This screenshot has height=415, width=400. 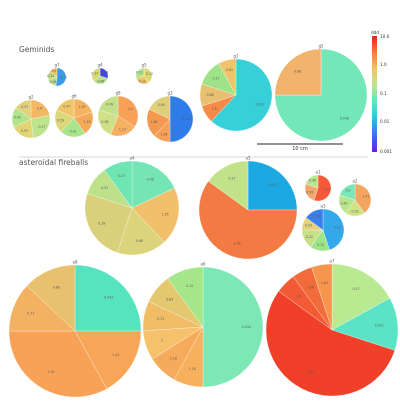 What do you see at coordinates (320, 245) in the screenshot?
I see `slice-value-label: 0.15` at bounding box center [320, 245].